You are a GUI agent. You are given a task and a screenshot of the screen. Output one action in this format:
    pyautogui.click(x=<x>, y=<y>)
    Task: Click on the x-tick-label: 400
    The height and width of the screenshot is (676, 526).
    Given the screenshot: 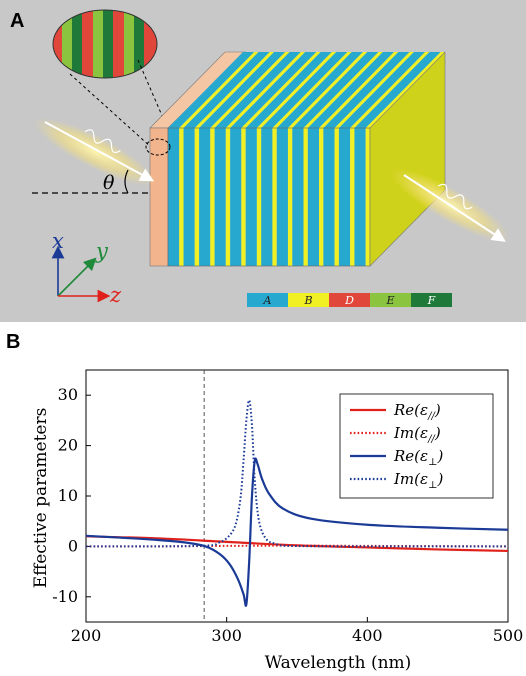 What is the action you would take?
    pyautogui.click(x=367, y=635)
    